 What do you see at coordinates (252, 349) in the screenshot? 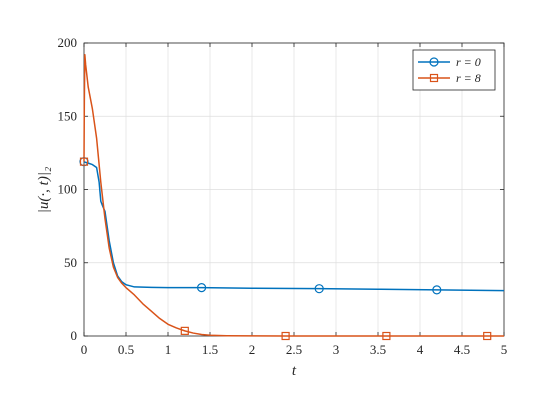
I see `x-tick-label: 2` at bounding box center [252, 349].